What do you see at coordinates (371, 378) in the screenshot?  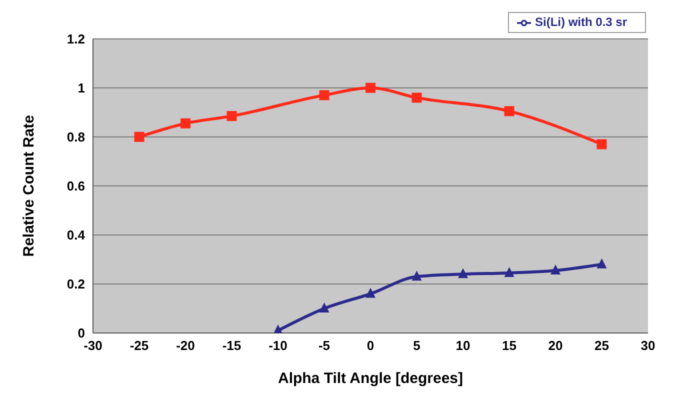 I see `x-axis-title: Alpha Tilt Angle [degrees]` at bounding box center [371, 378].